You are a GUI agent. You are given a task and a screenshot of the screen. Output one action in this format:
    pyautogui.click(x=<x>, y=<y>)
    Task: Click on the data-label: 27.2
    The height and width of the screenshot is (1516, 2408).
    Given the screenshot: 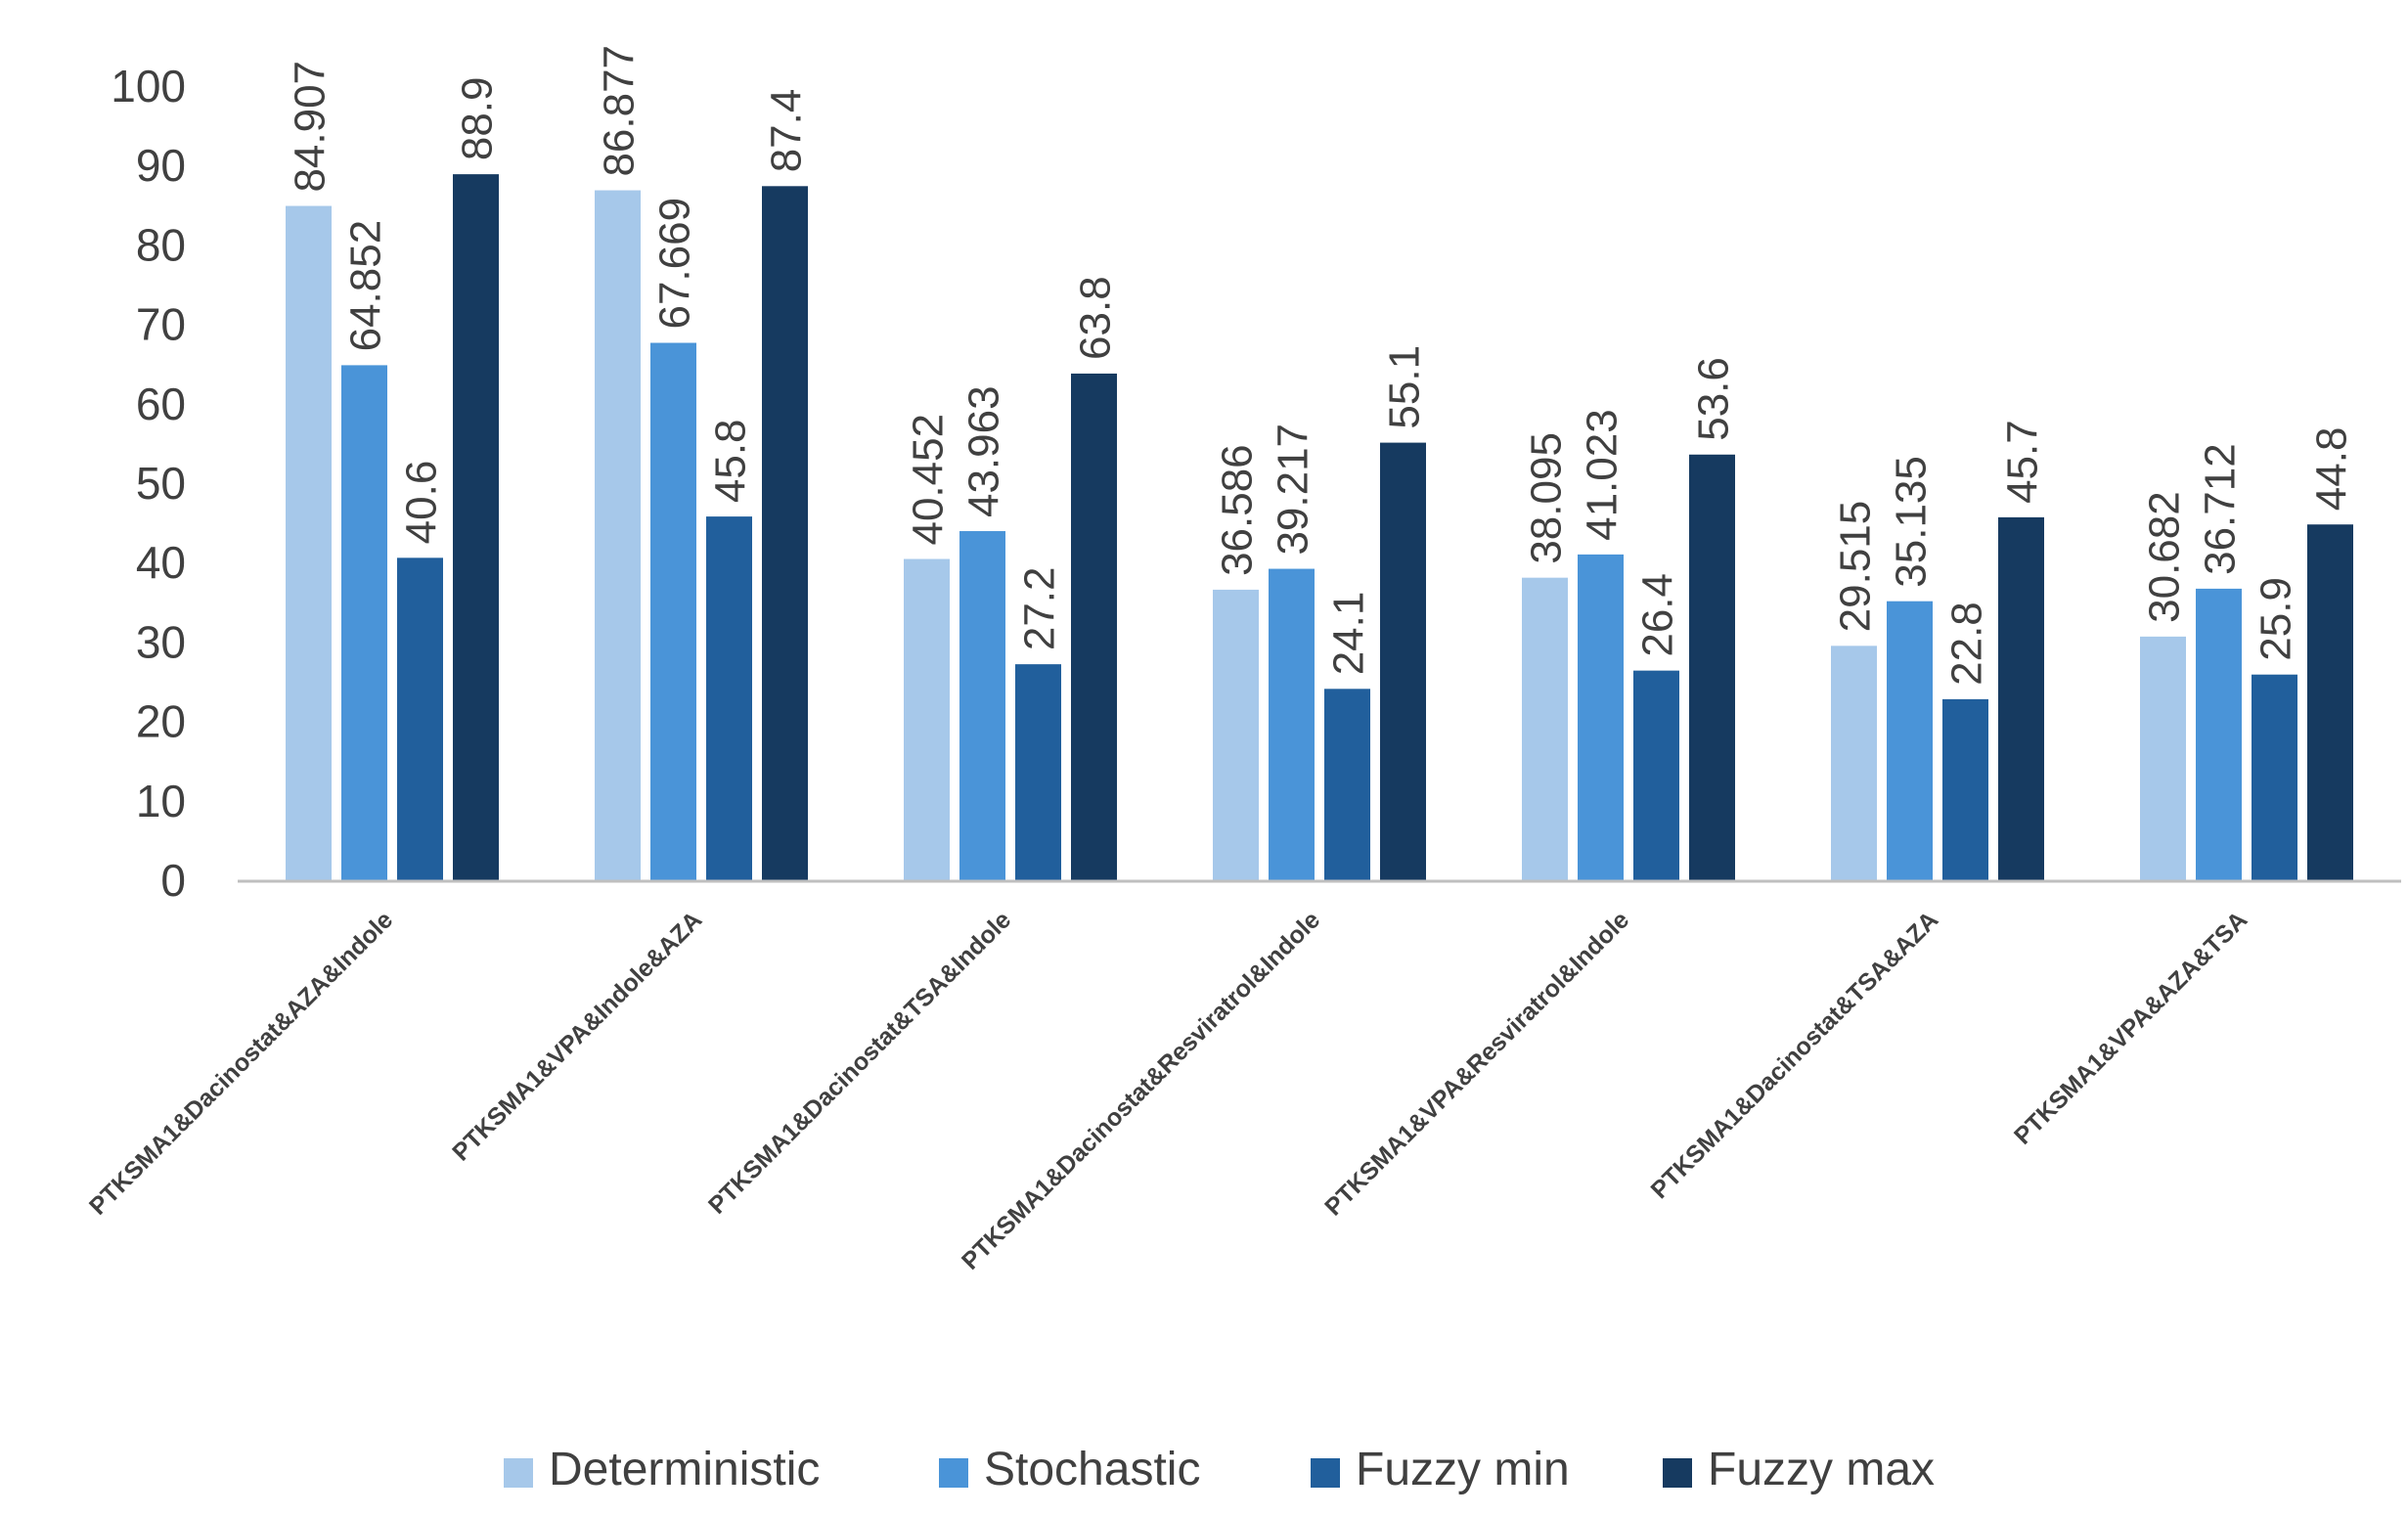 What is the action you would take?
    pyautogui.click(x=1040, y=608)
    